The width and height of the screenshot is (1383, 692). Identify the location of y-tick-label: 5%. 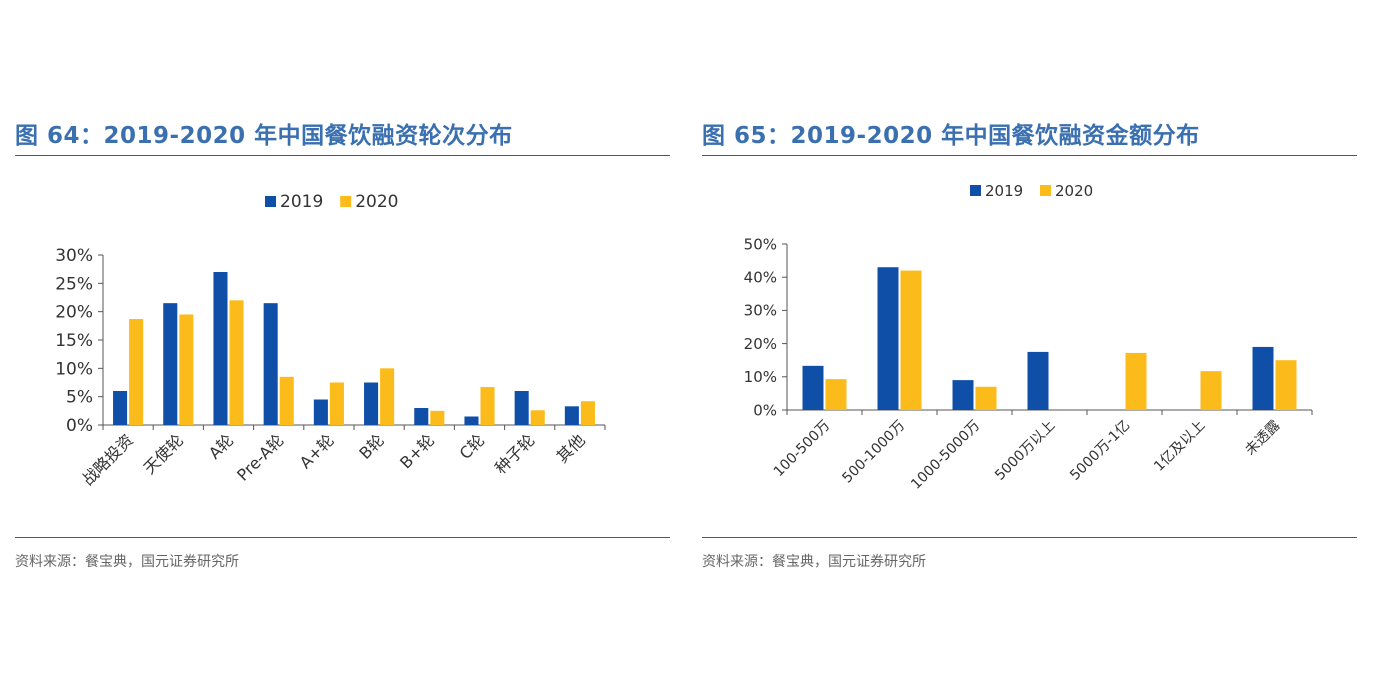
(79, 398).